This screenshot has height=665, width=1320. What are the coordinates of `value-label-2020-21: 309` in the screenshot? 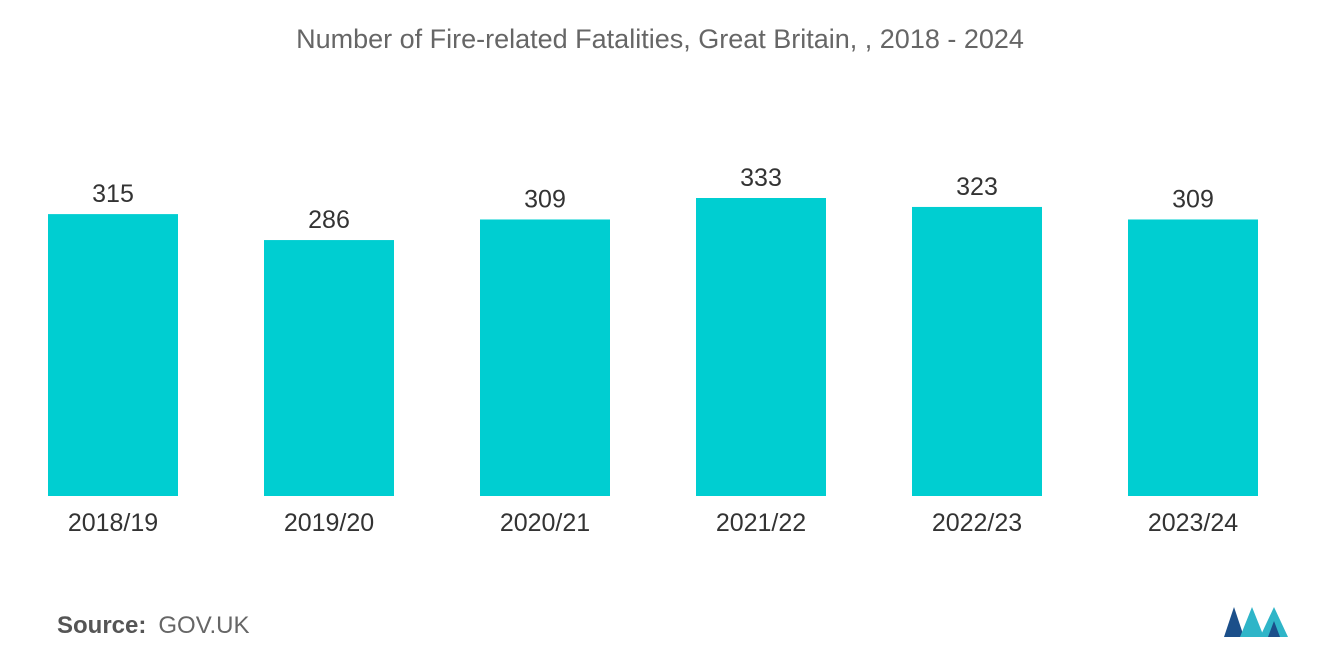 It's located at (545, 199).